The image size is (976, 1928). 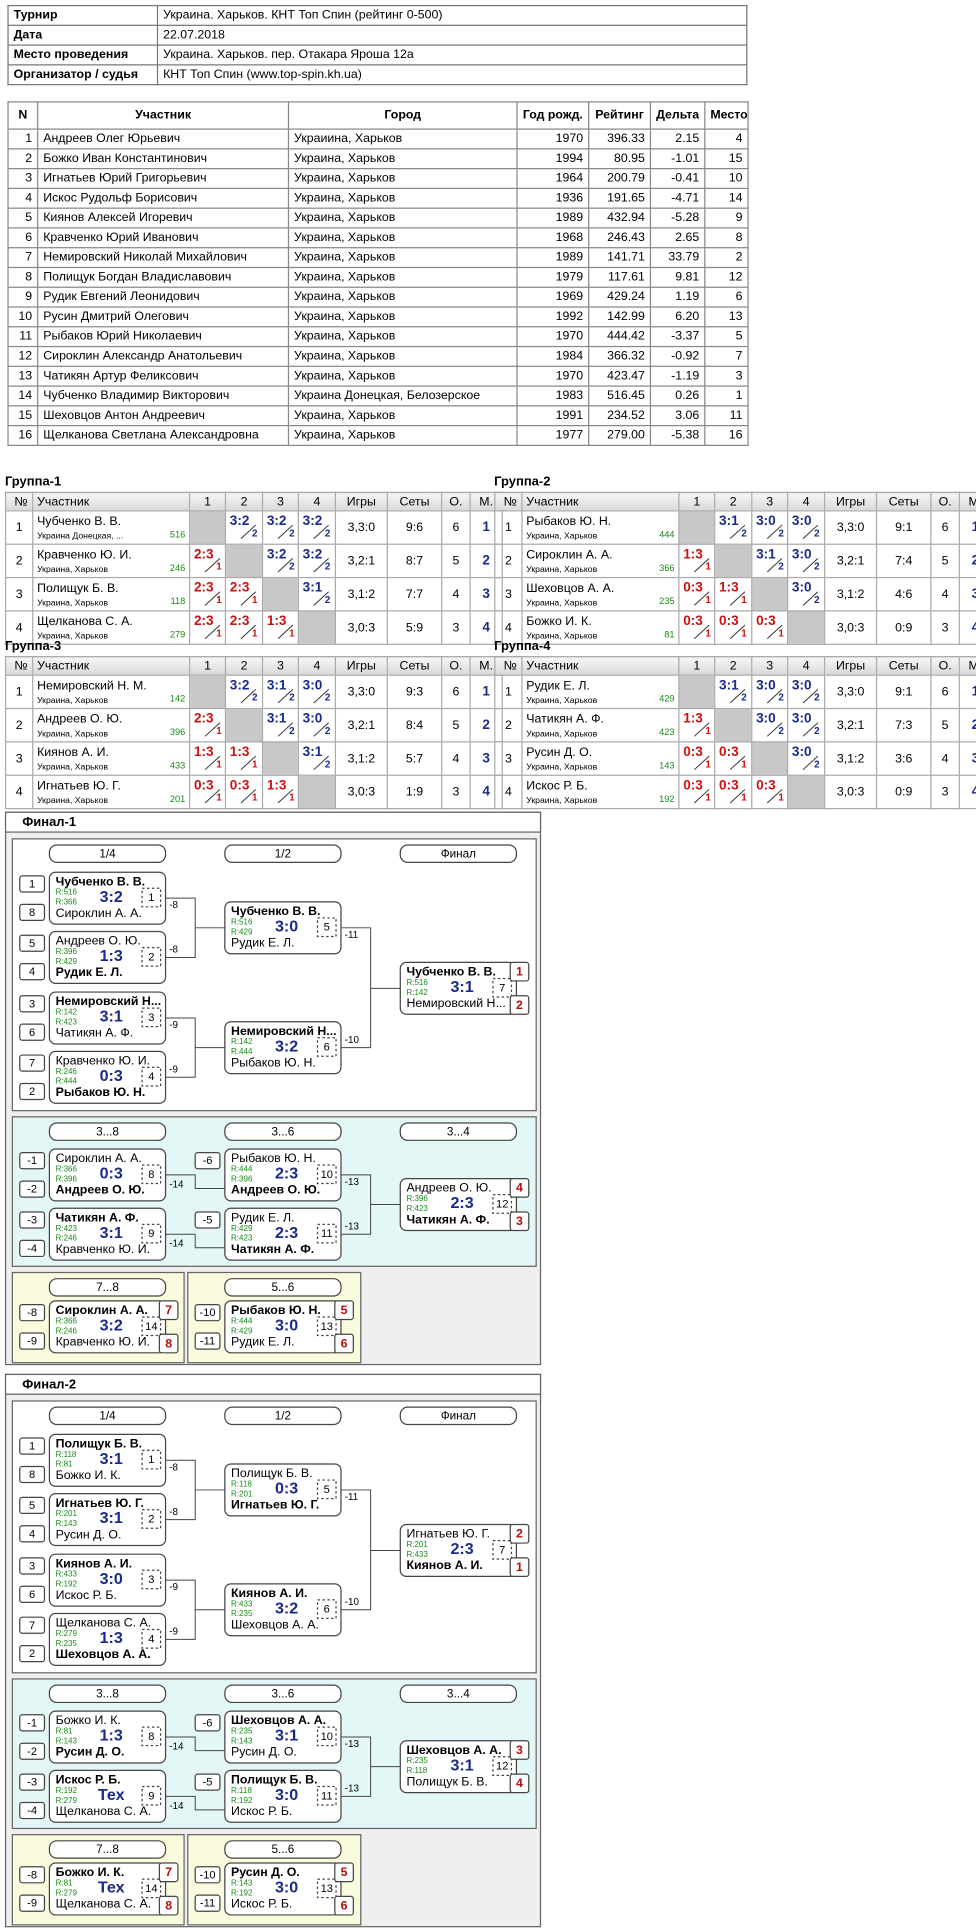 I want to click on player-rating: R:429, so click(x=242, y=1330).